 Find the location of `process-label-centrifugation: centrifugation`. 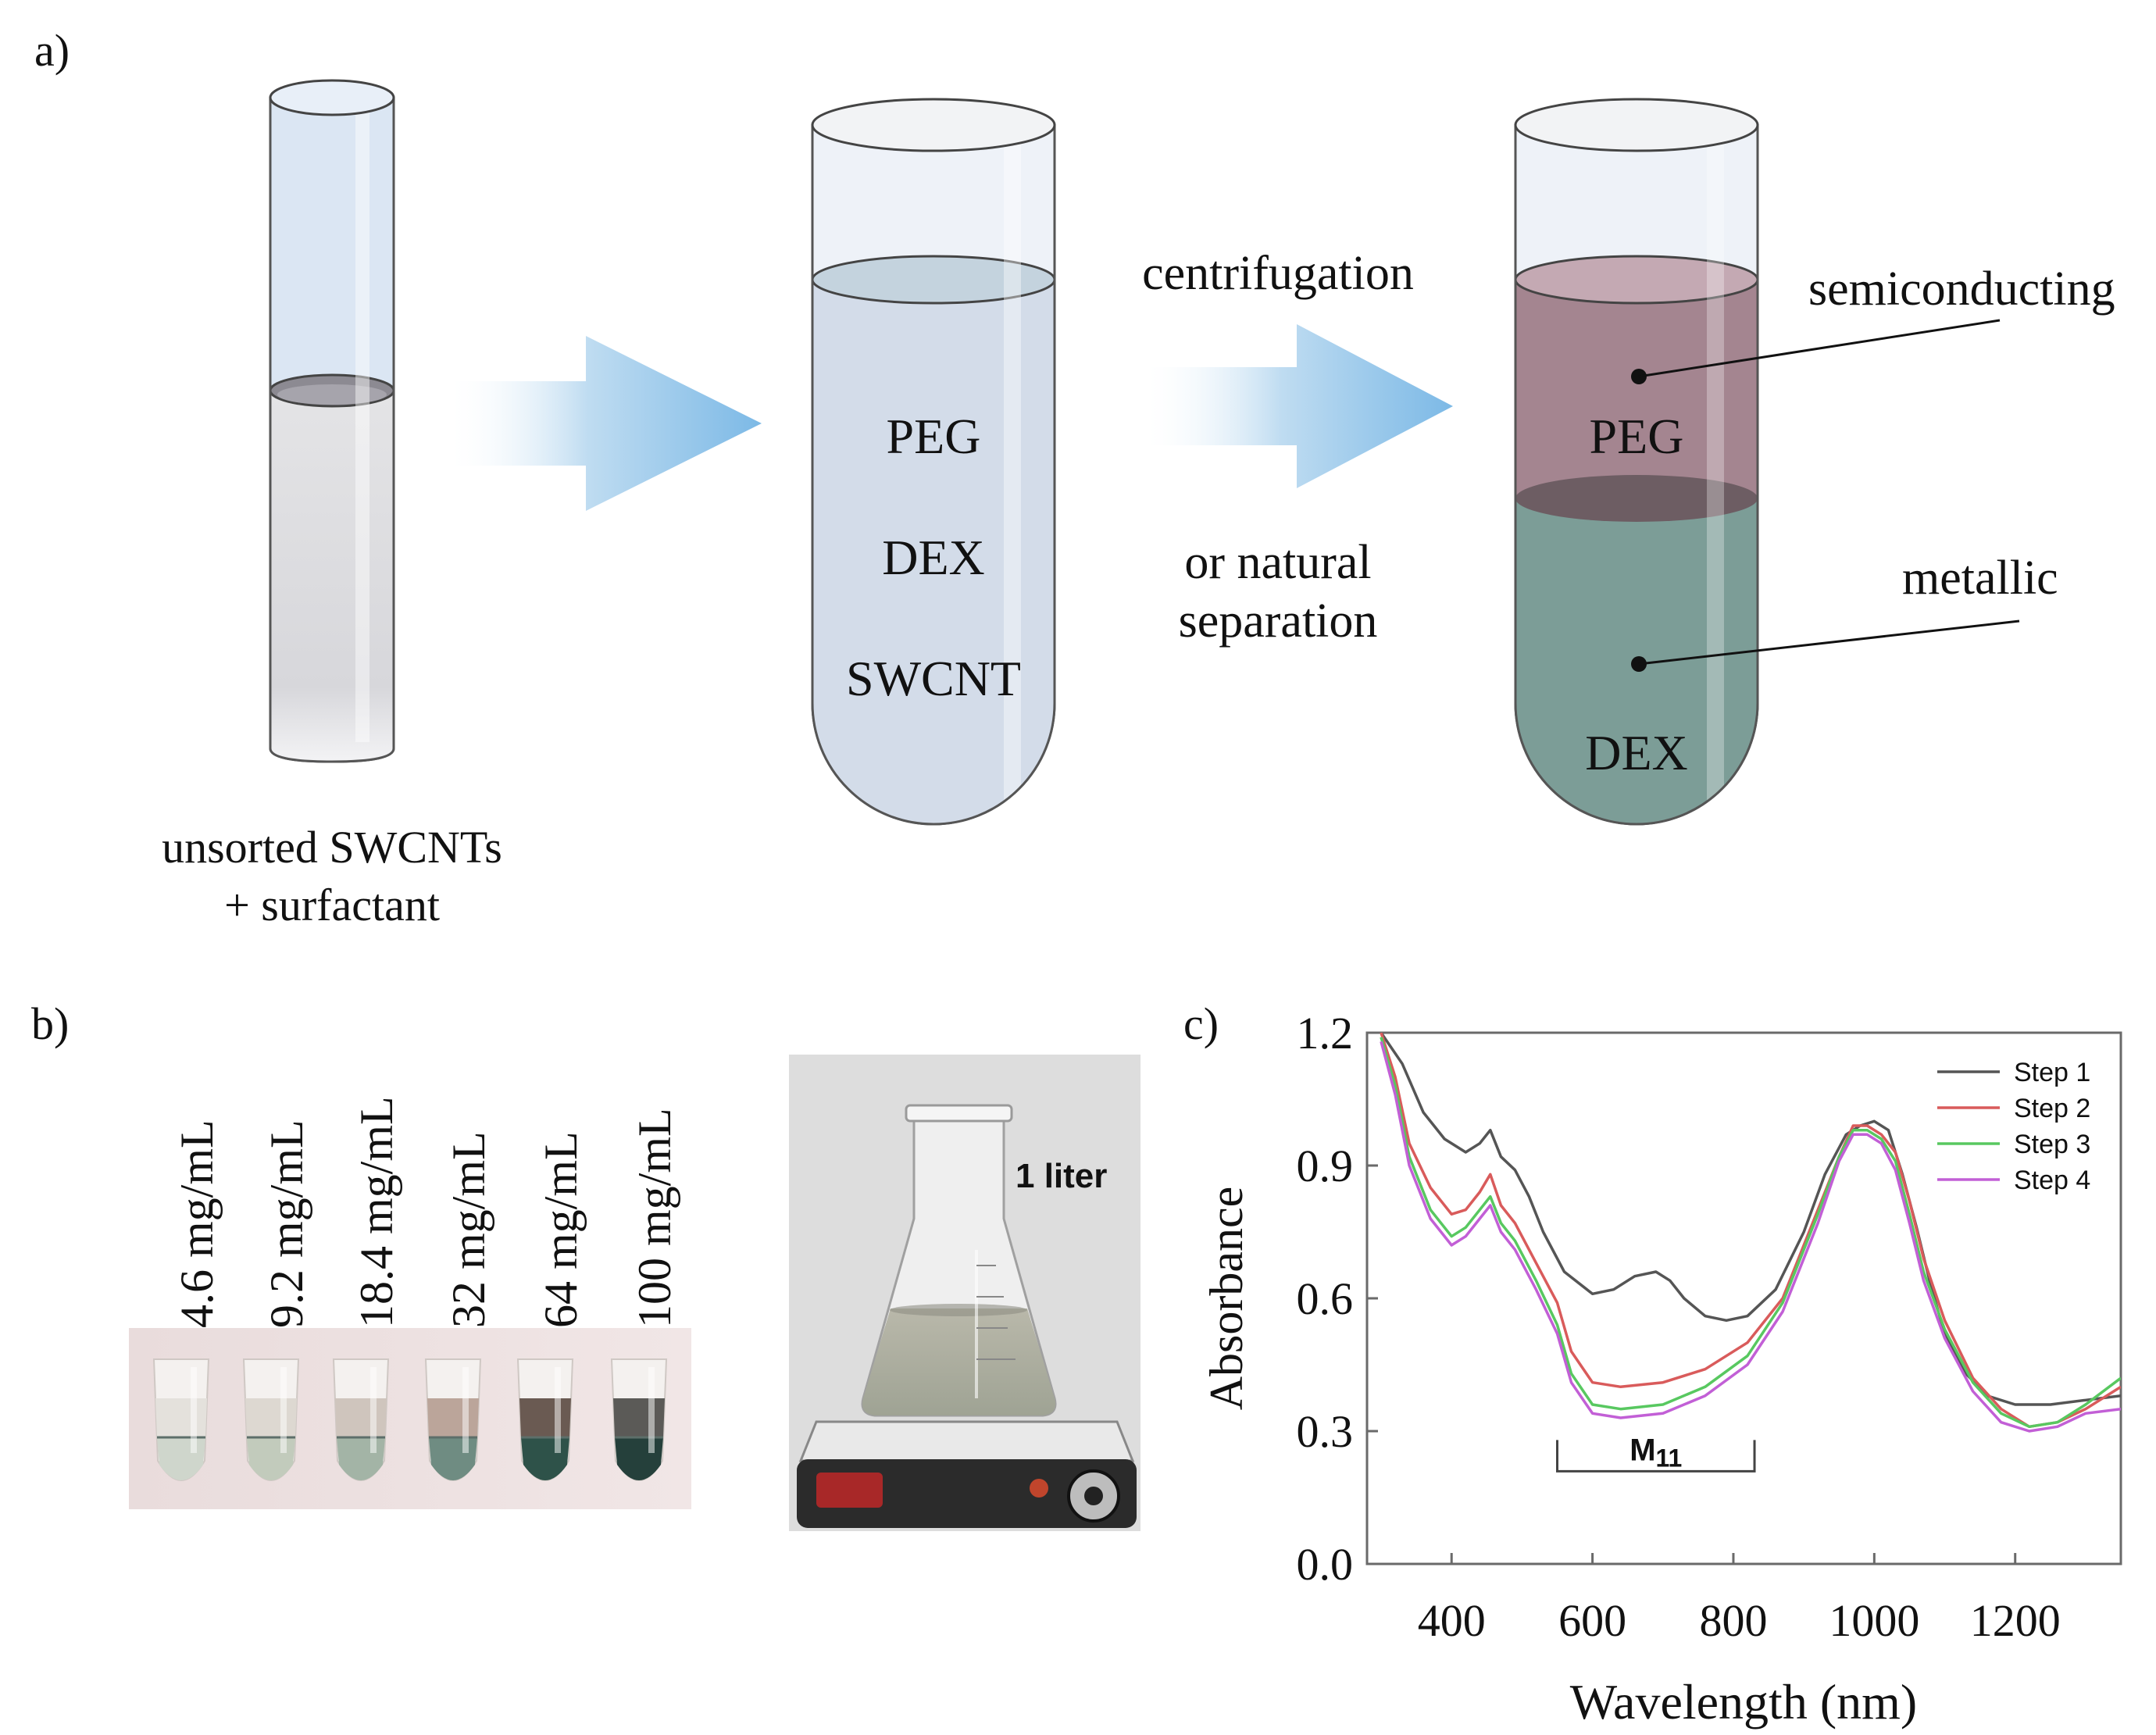

process-label-centrifugation: centrifugation is located at coordinates (1278, 273).